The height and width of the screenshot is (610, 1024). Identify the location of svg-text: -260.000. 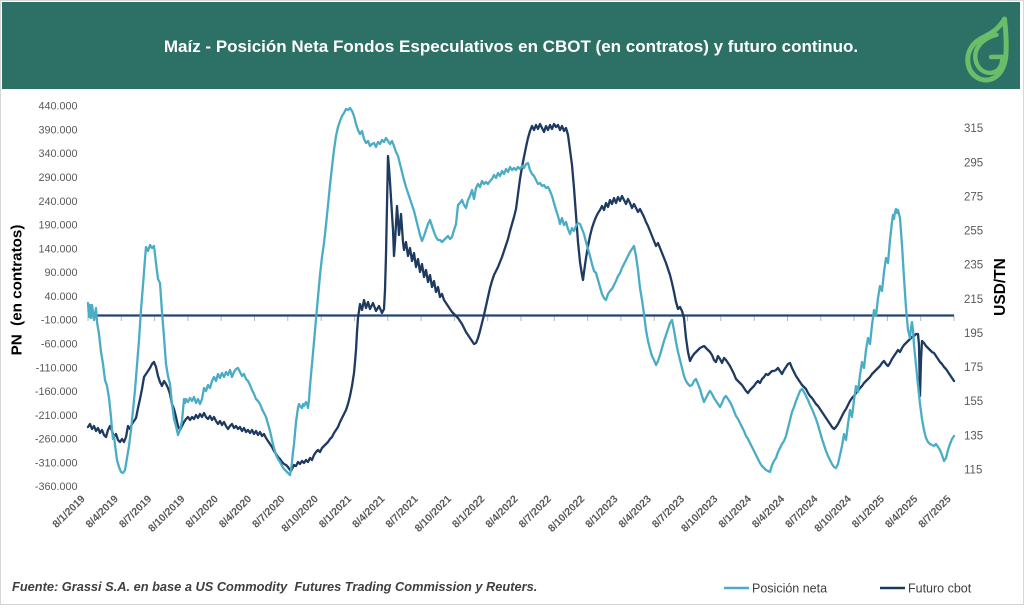
(56, 440).